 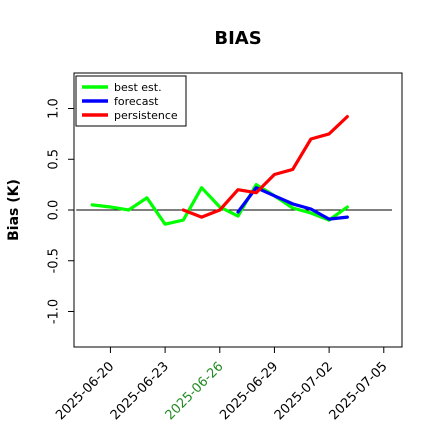 I want to click on y-tick-label: 1.0, so click(x=54, y=108).